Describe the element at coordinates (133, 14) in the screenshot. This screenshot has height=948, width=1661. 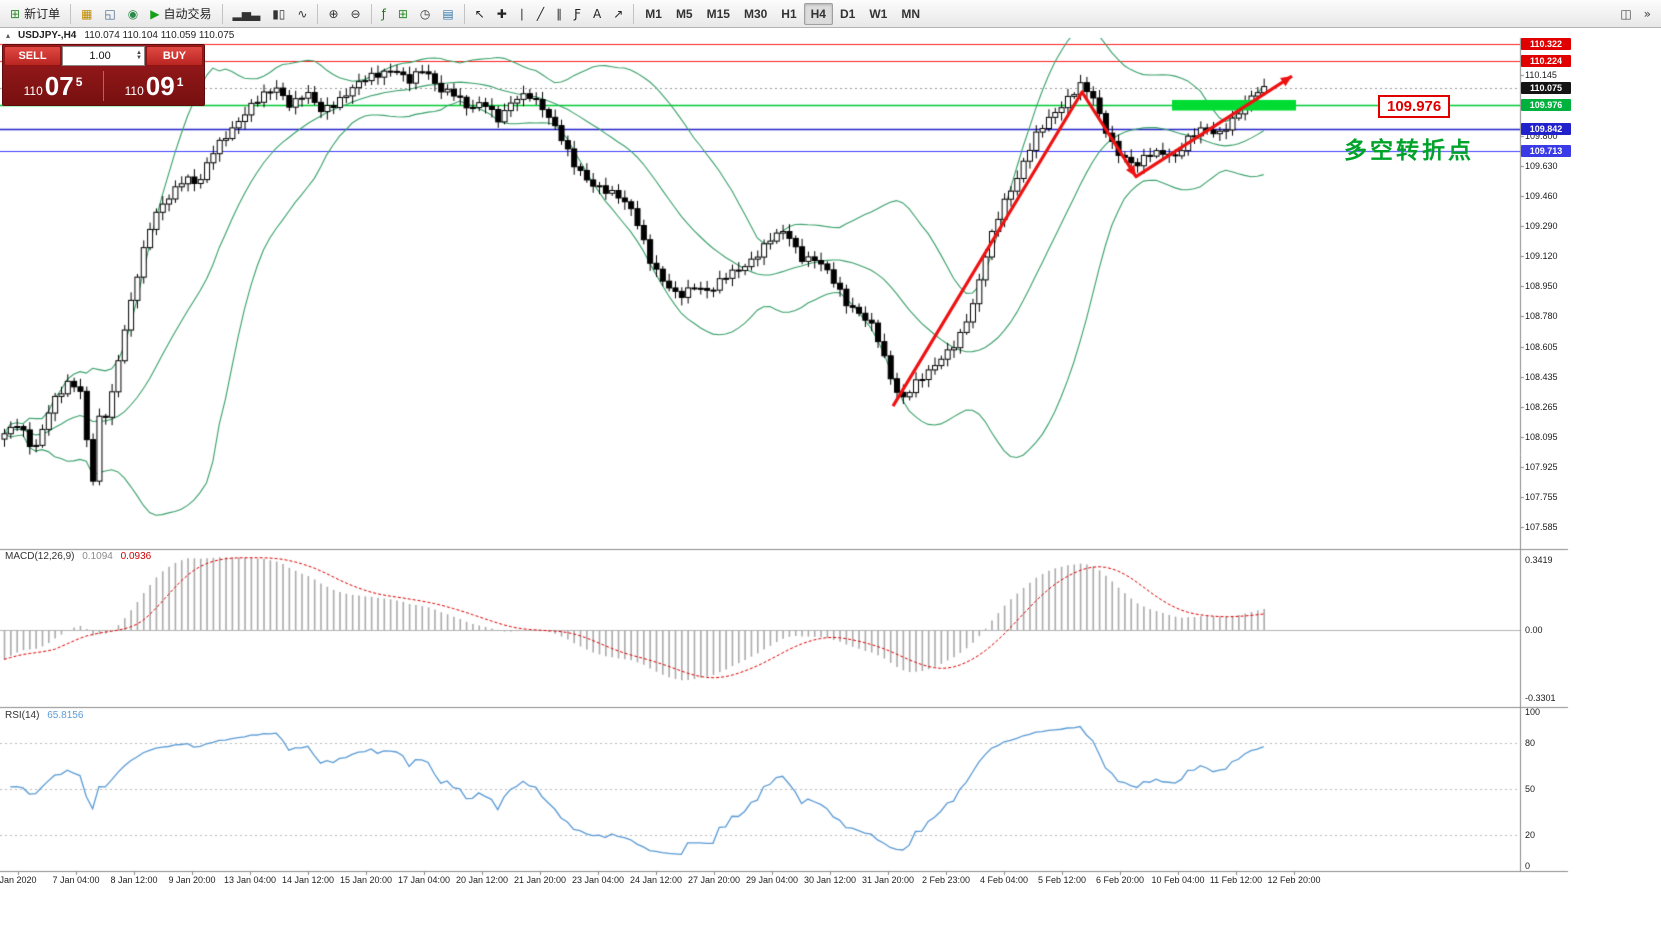
I see `navigator-button: ◉` at that location.